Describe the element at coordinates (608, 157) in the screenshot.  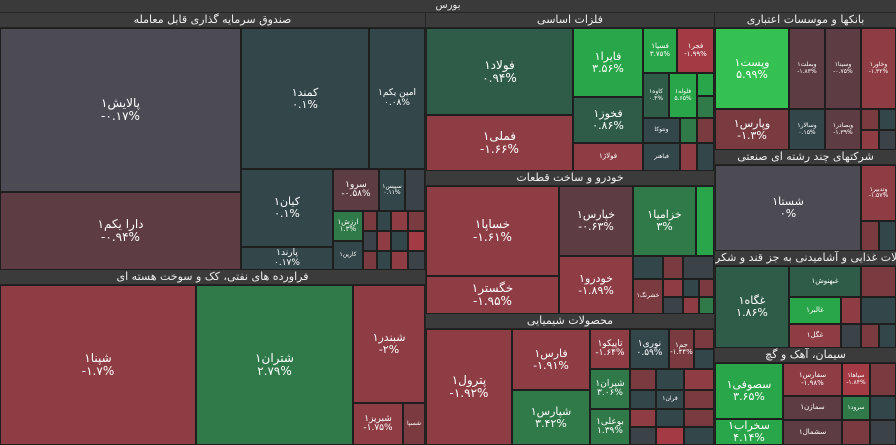
I see `tile-folaj: فولاژ۱` at that location.